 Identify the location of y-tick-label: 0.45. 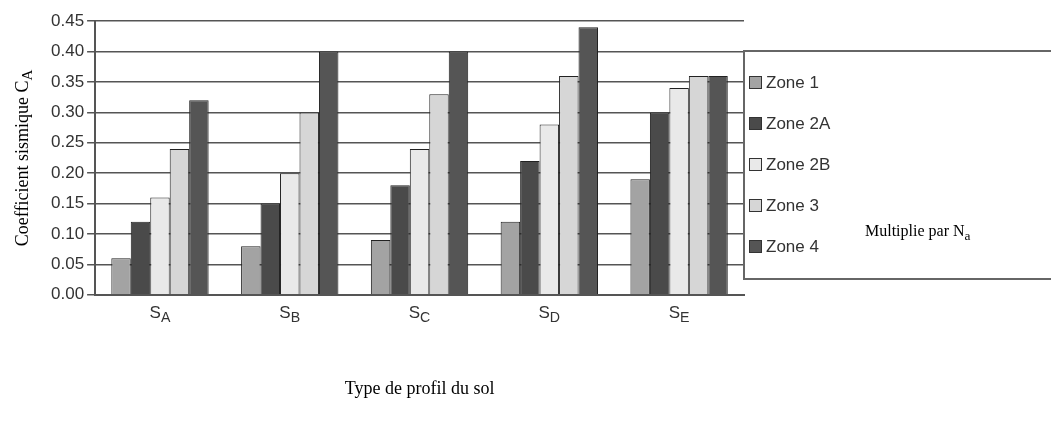
(67, 20).